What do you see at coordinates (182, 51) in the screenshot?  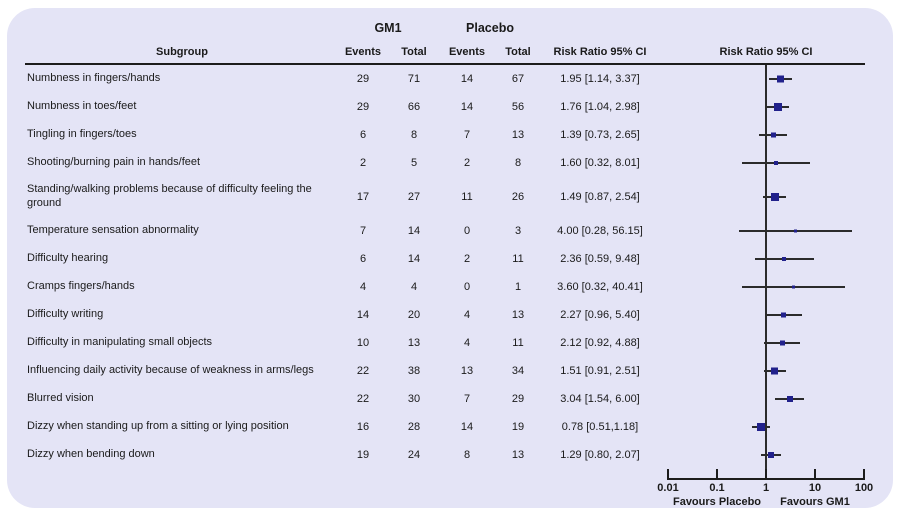 I see `column-header-subgroup: Subgroup` at bounding box center [182, 51].